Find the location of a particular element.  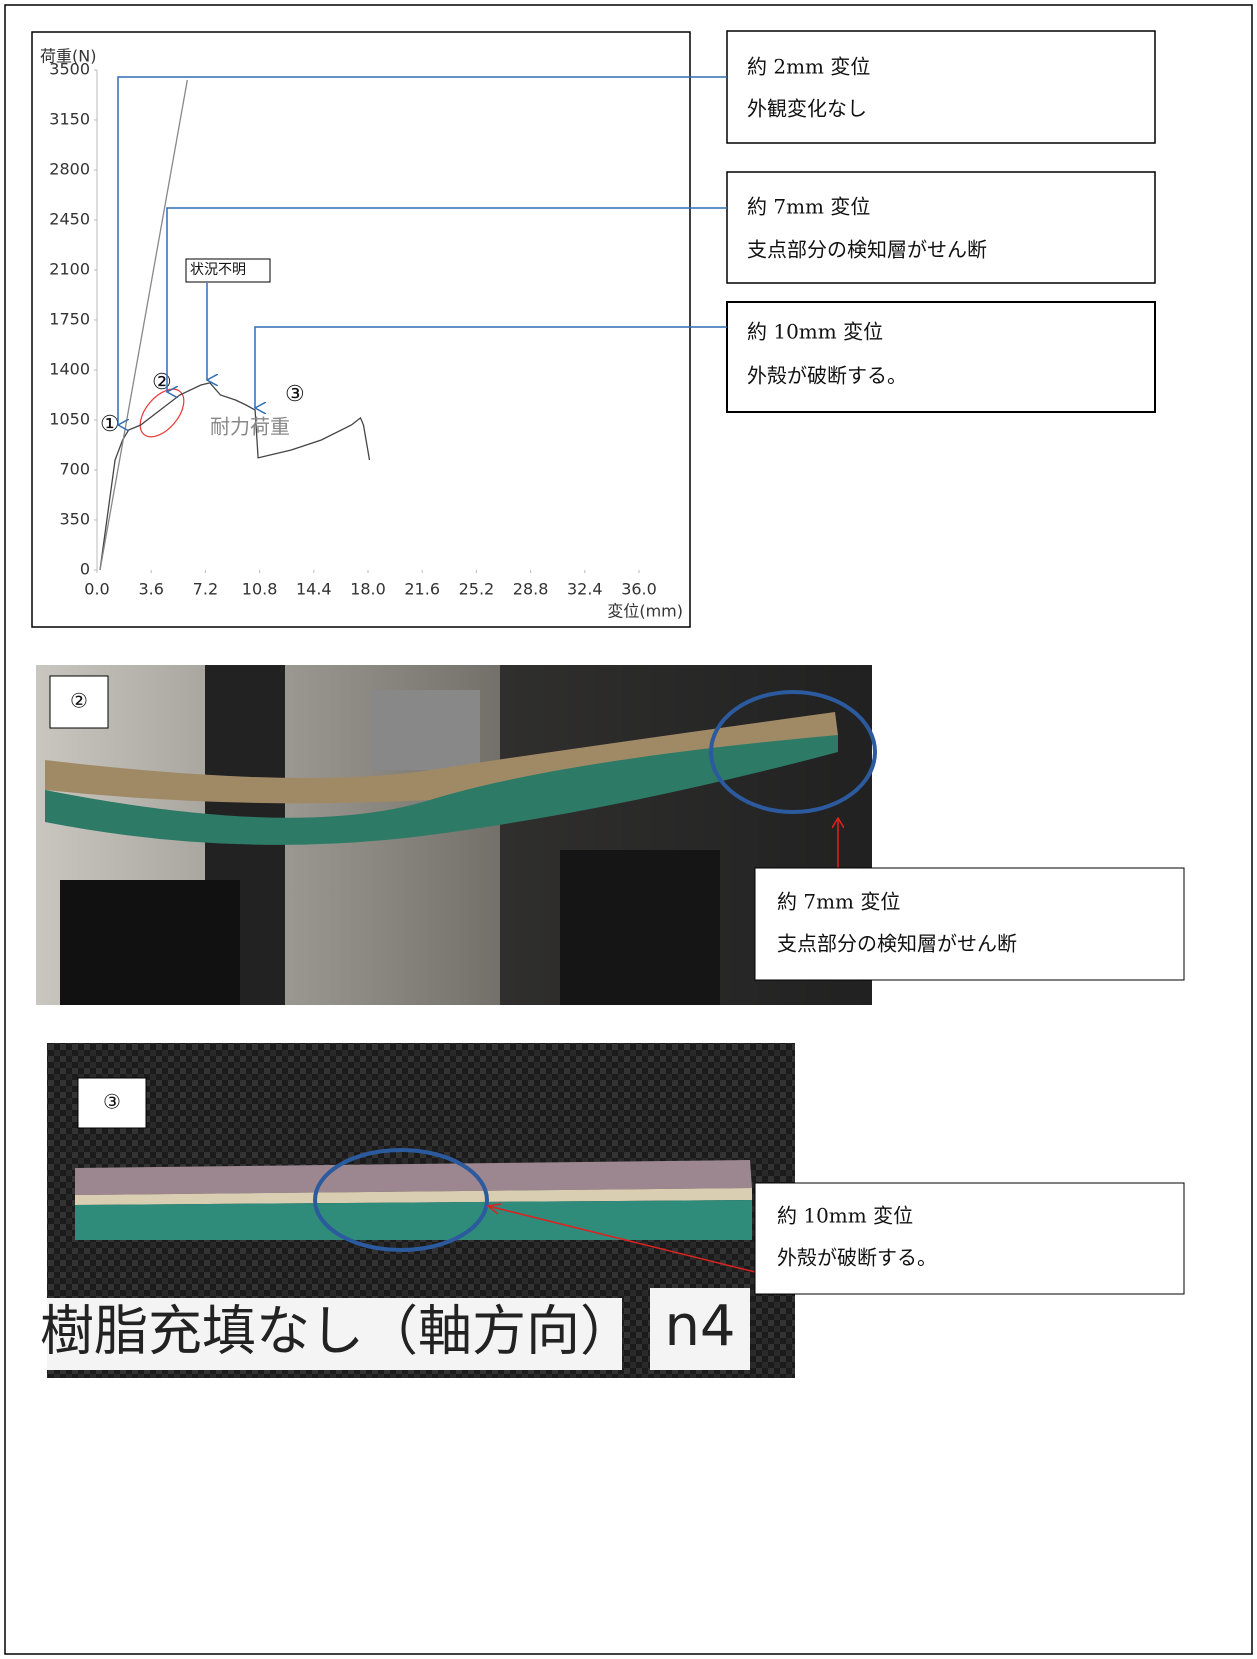

annotation: ① is located at coordinates (110, 424).